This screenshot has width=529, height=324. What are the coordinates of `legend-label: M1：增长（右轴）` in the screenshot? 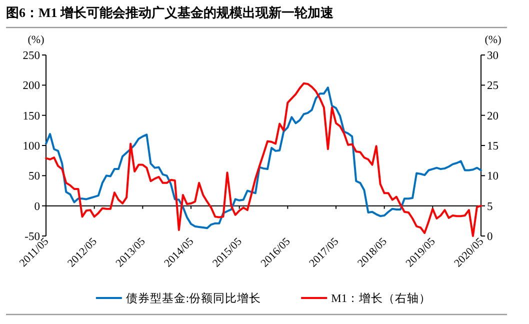 It's located at (381, 298).